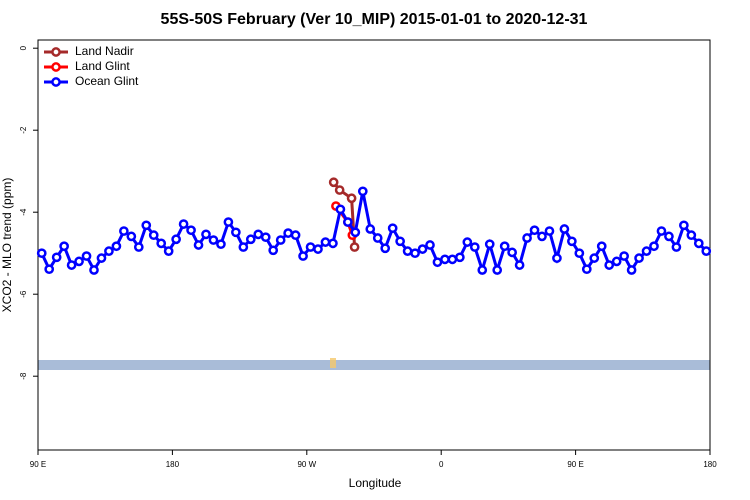  What do you see at coordinates (23, 47) in the screenshot?
I see `y-tick-label: 0` at bounding box center [23, 47].